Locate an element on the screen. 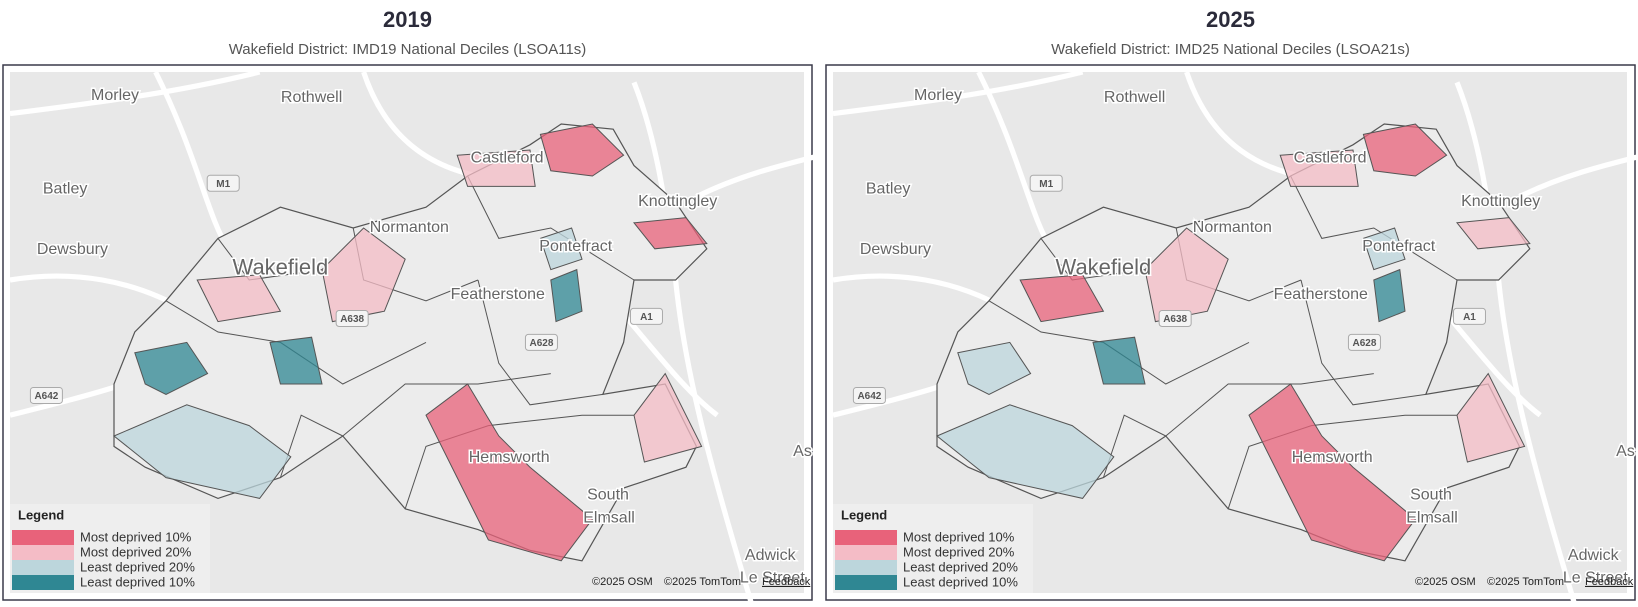 This screenshot has height=607, width=1638. road-label: A642 is located at coordinates (46, 396).